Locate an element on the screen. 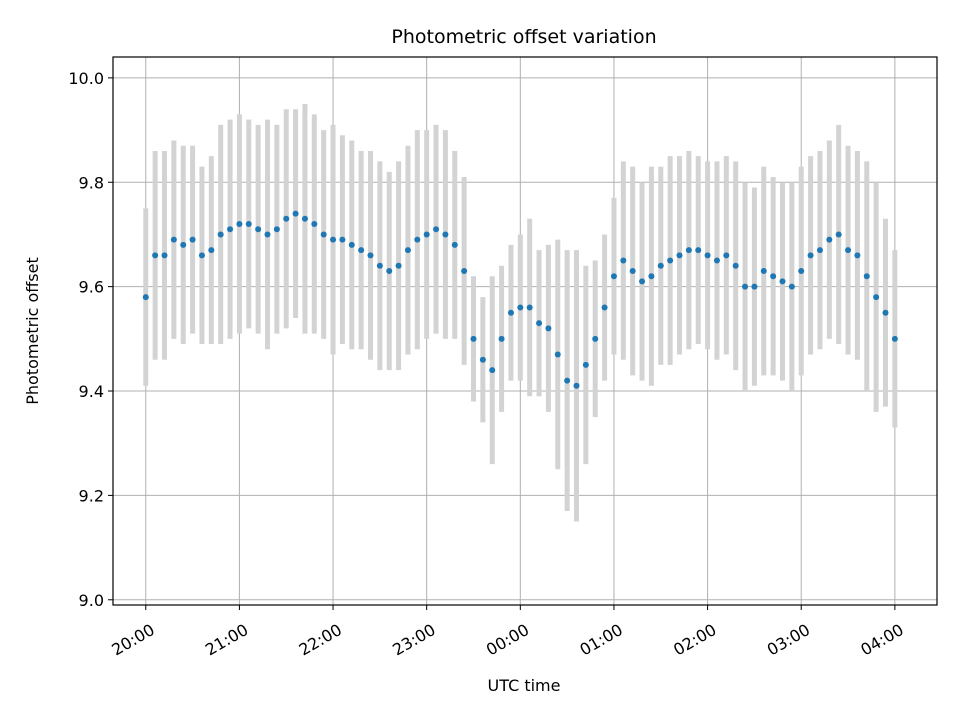 Image resolution: width=960 pixels, height=720 pixels. y-tick-label: 9.6 is located at coordinates (91, 287).